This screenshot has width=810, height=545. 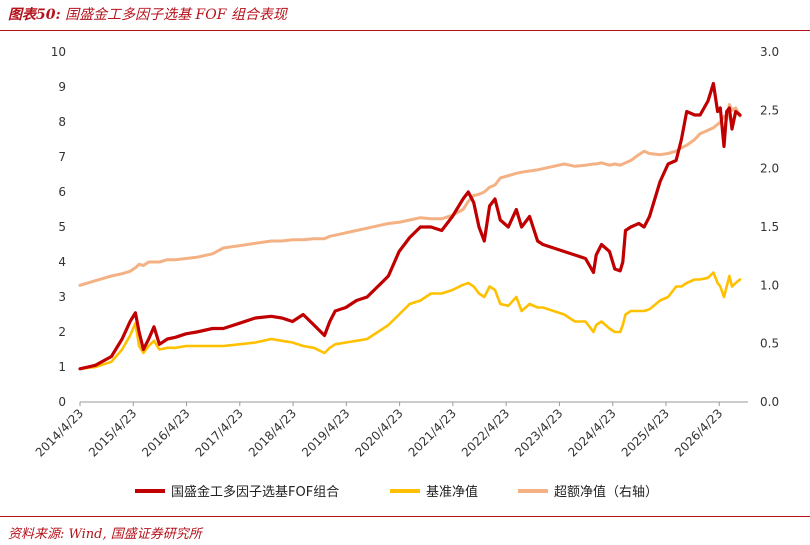 I want to click on x-tick-label: 2017/4/23, so click(x=219, y=432).